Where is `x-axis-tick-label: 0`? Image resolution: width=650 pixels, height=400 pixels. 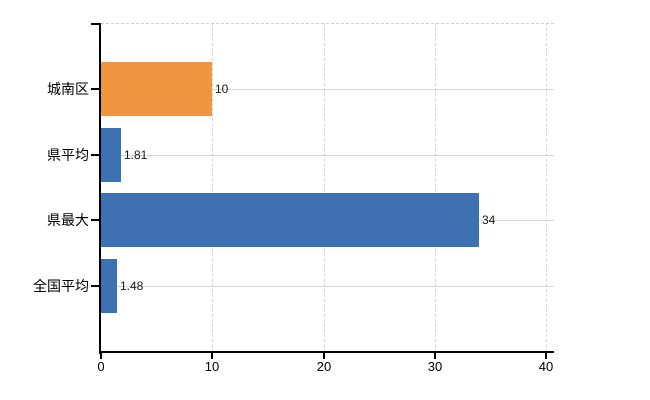 x-axis-tick-label: 0 is located at coordinates (101, 366).